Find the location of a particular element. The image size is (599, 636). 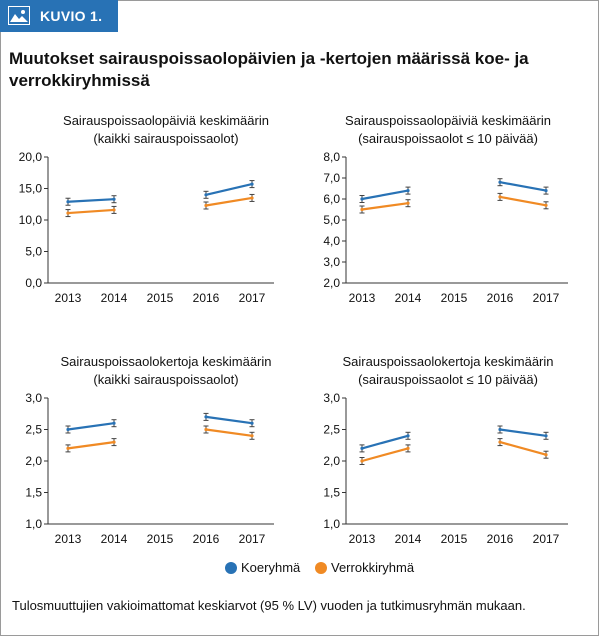

panel-3-y-tick-label: 2,0 is located at coordinates (33, 461).